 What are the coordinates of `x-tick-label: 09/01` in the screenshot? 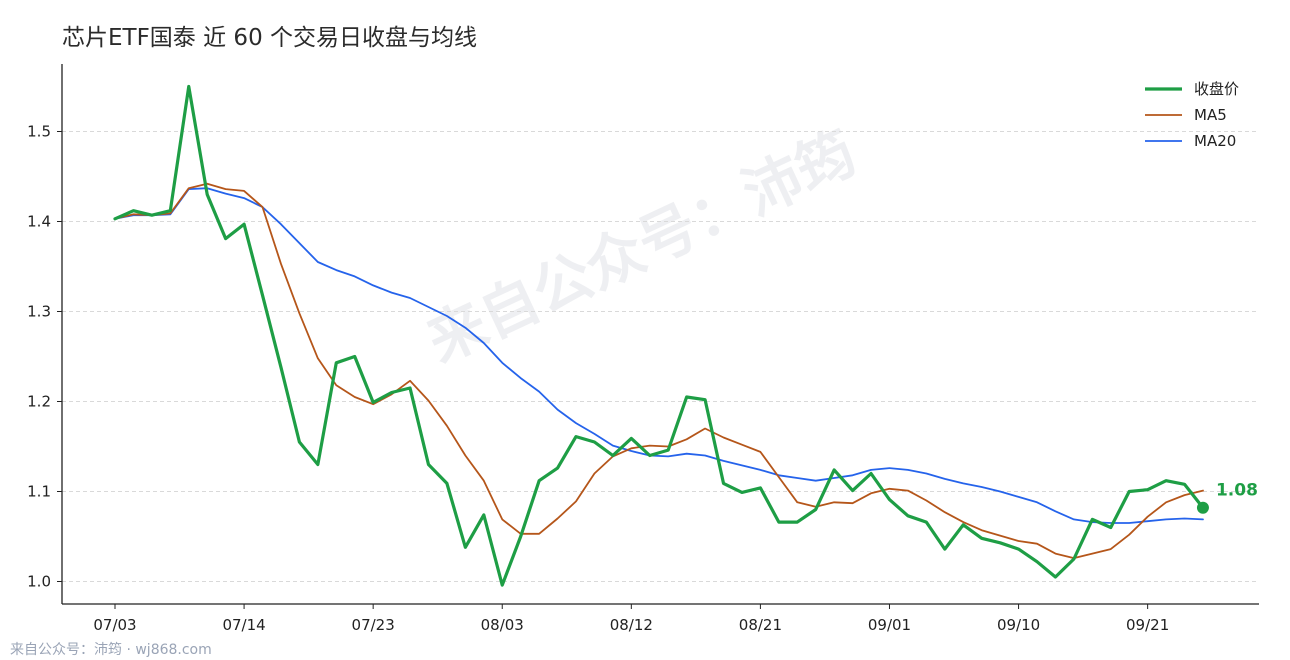 It's located at (889, 625).